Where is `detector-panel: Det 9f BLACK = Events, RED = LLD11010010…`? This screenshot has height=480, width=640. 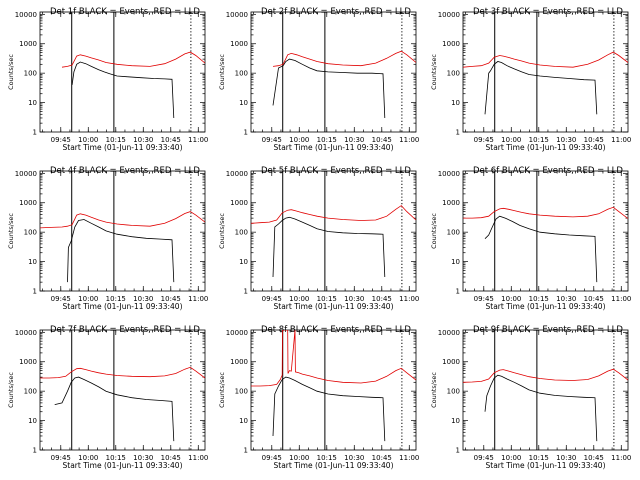
detector-panel: Det 9f BLACK = Events, RED = LLD11010010… is located at coordinates (530, 397).